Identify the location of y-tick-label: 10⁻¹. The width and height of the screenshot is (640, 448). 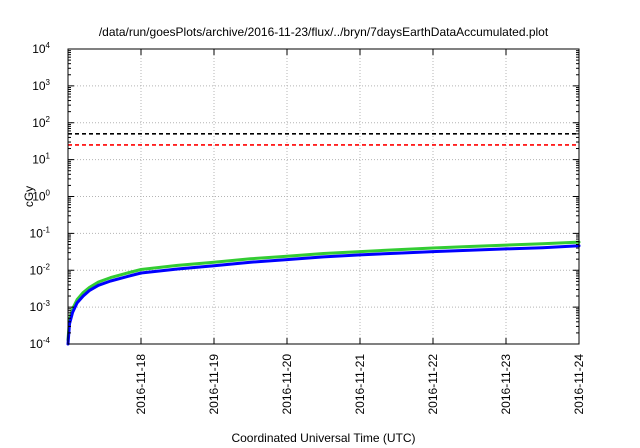
(40, 232).